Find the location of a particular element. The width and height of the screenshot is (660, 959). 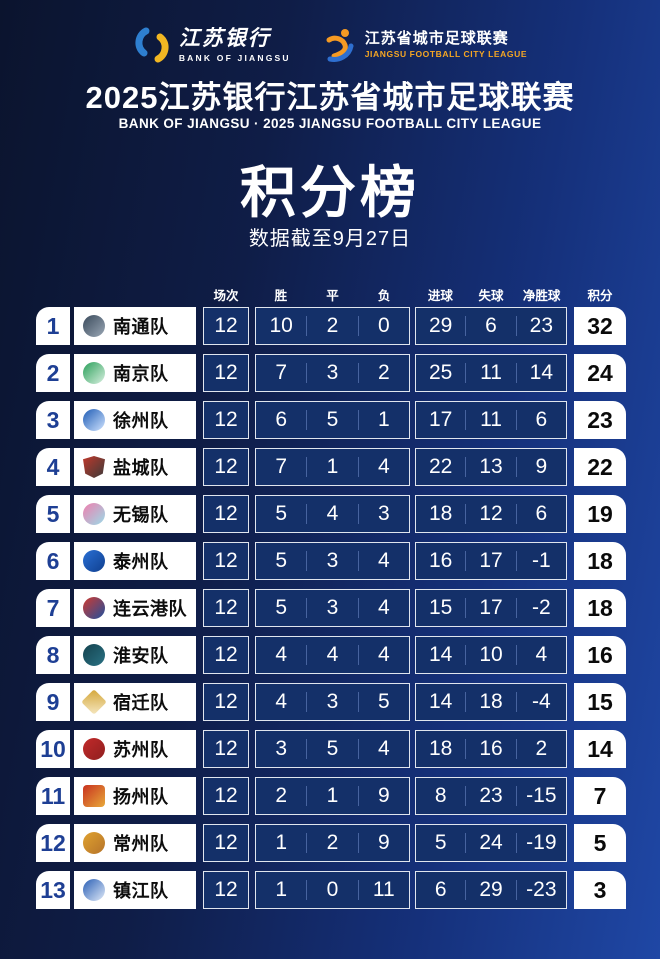

points-badge: 5 is located at coordinates (600, 843).